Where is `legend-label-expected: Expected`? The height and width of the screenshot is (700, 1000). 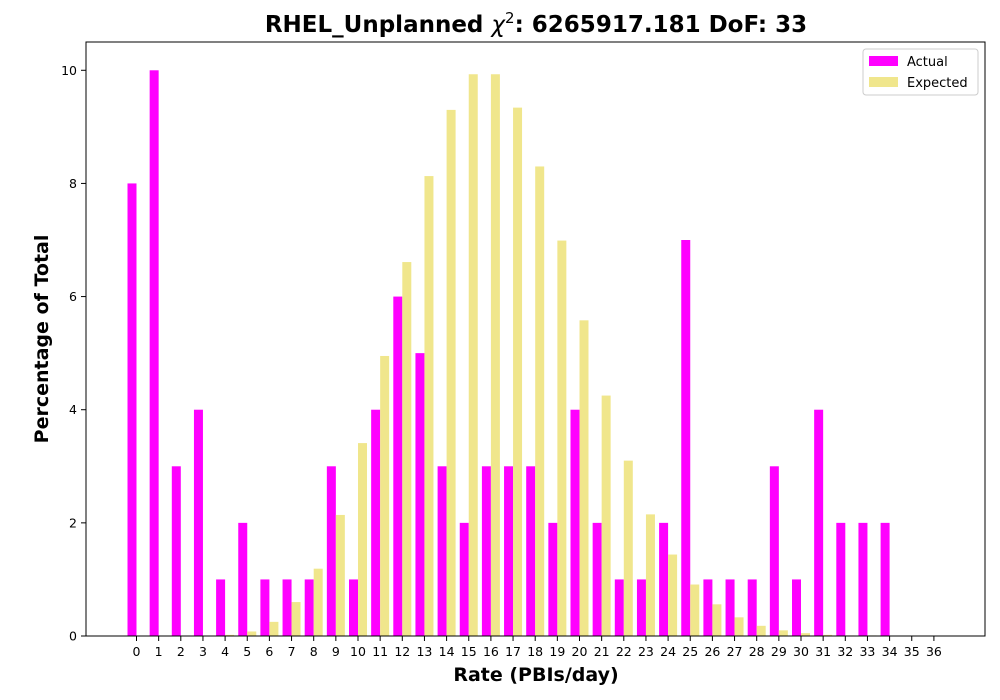 legend-label-expected: Expected is located at coordinates (937, 83).